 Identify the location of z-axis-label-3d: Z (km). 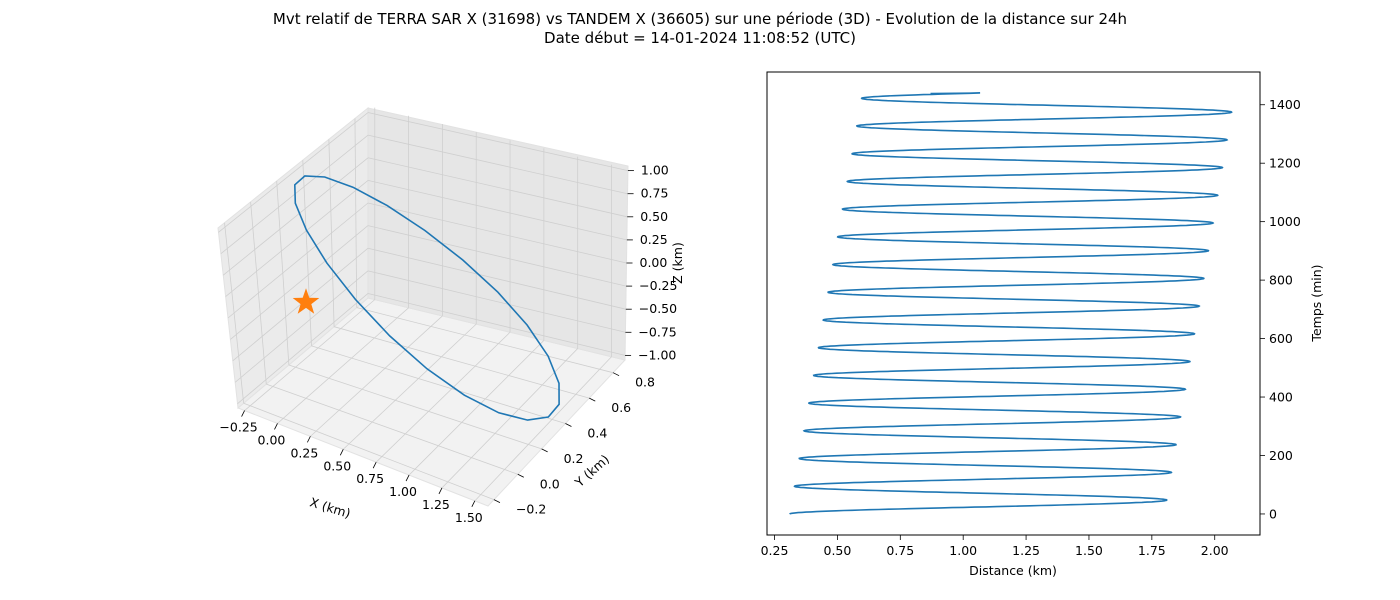
(677, 263).